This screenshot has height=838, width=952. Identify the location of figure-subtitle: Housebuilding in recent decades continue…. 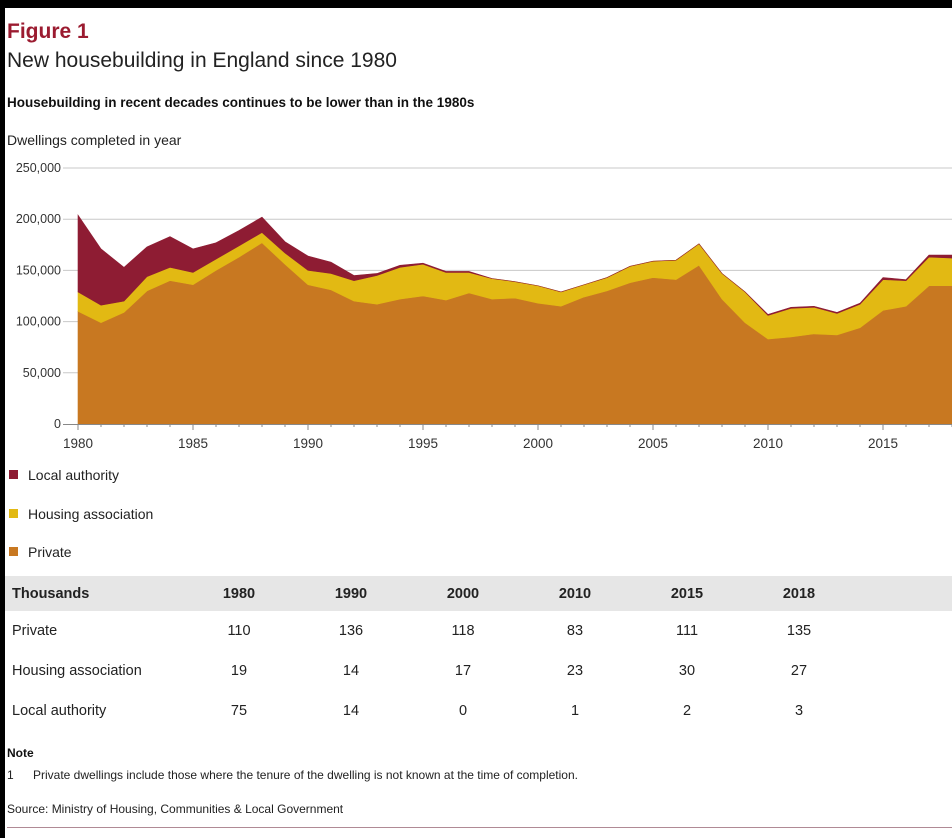
(241, 102).